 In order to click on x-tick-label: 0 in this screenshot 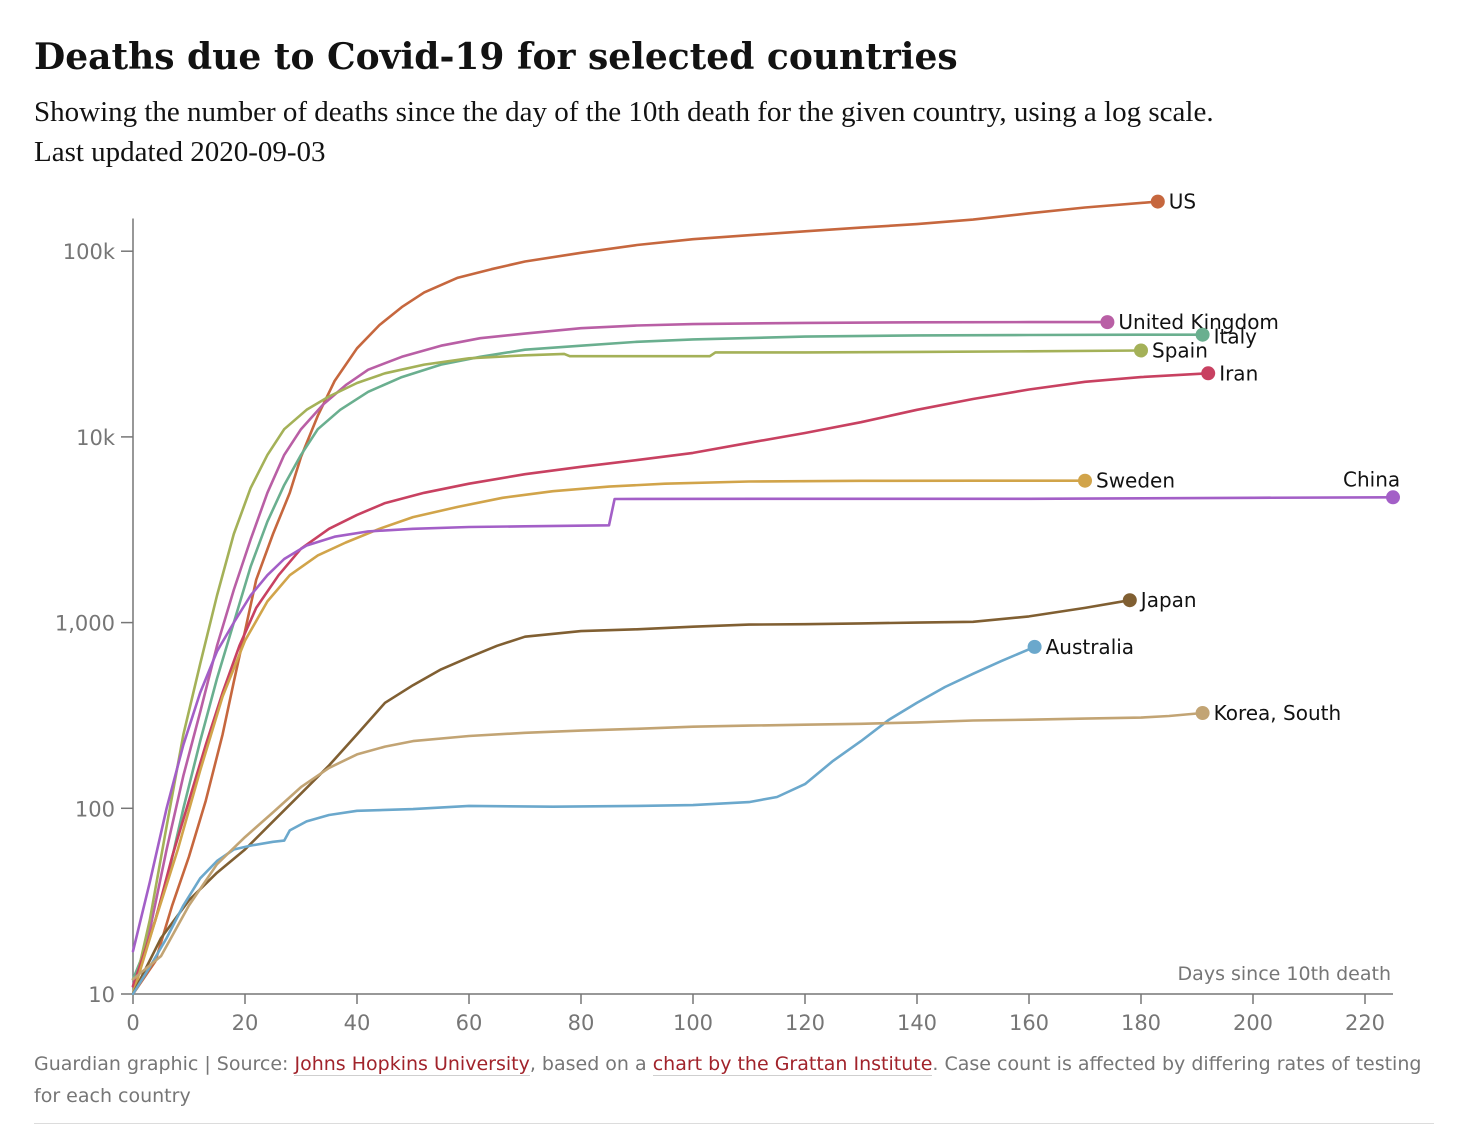, I will do `click(132, 1023)`.